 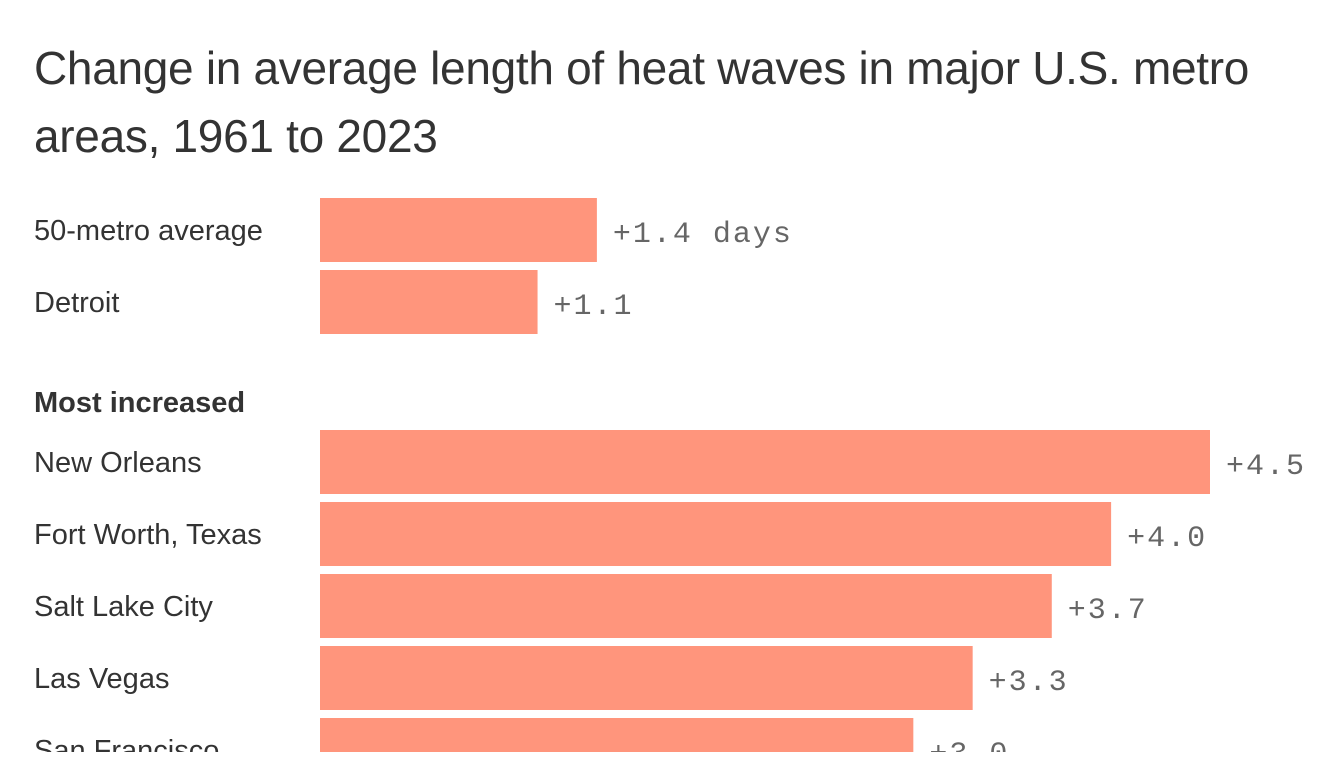 I want to click on row-label-salt-lake-city: Salt Lake City, so click(x=123, y=607).